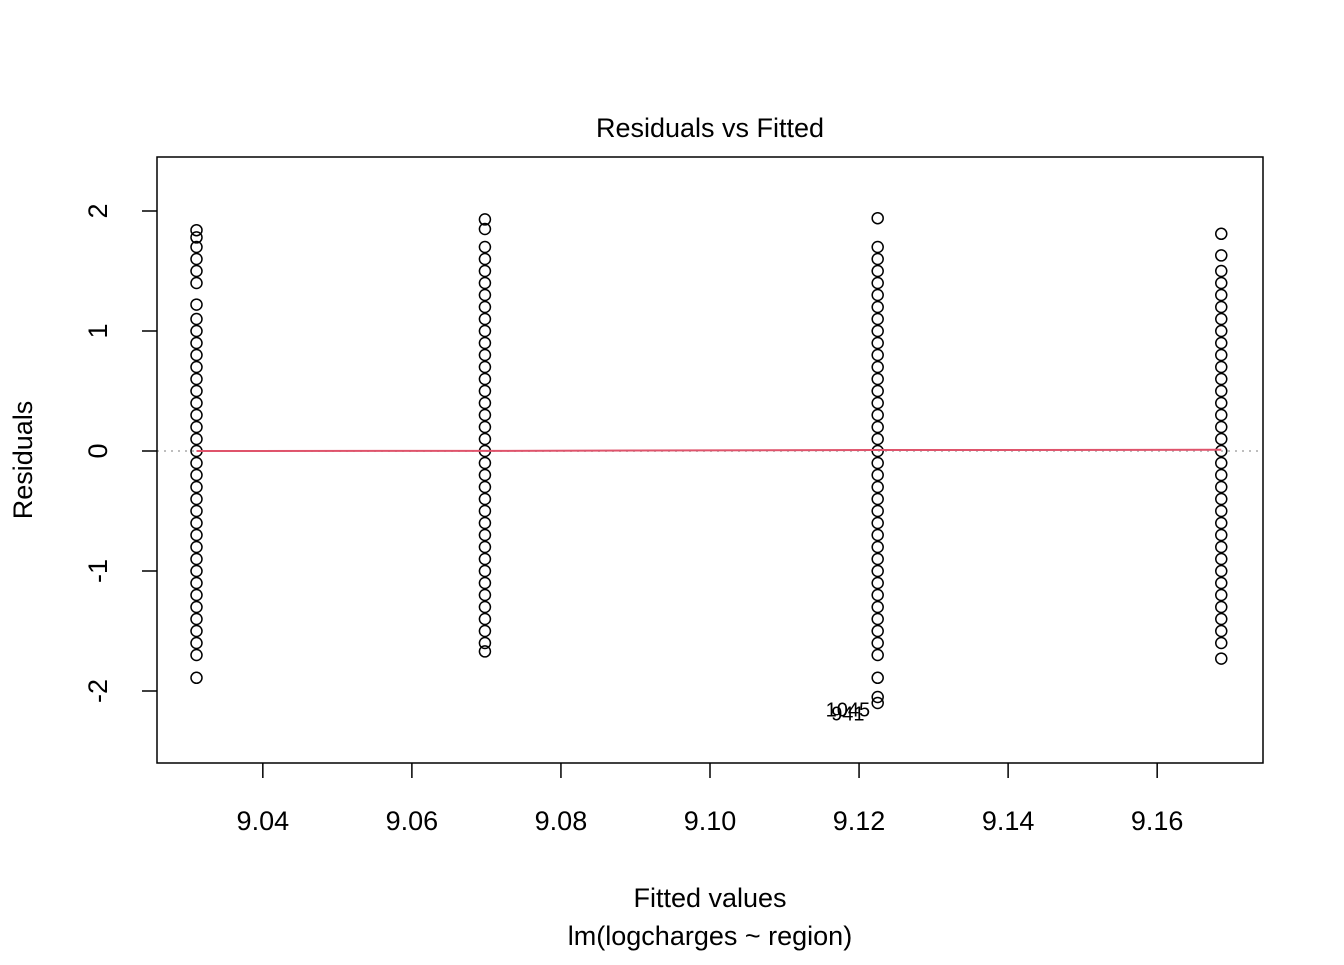 The width and height of the screenshot is (1344, 965). I want to click on y-tick-label: -2, so click(98, 691).